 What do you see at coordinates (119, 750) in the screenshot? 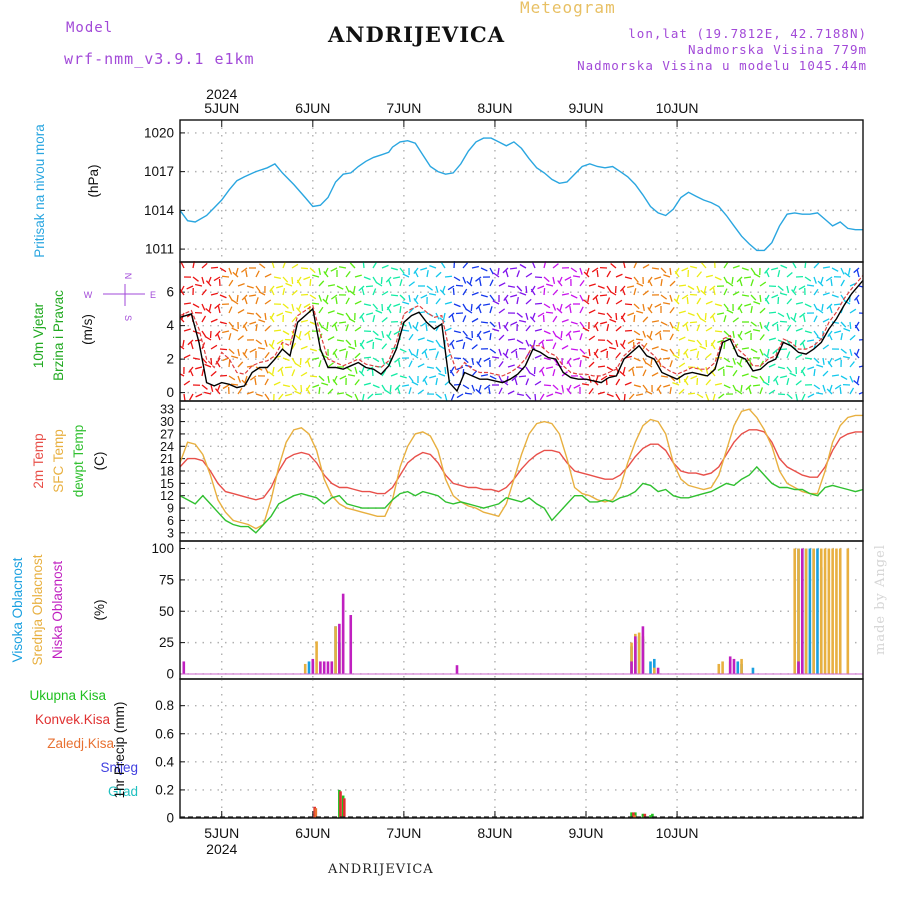
I see `precip-unit-label: 1hr Precip (mm)` at bounding box center [119, 750].